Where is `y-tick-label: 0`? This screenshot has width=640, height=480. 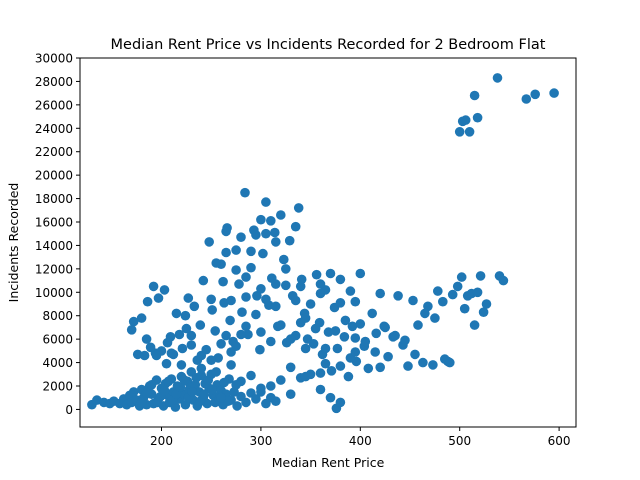
y-tick-label: 0 is located at coordinates (69, 410).